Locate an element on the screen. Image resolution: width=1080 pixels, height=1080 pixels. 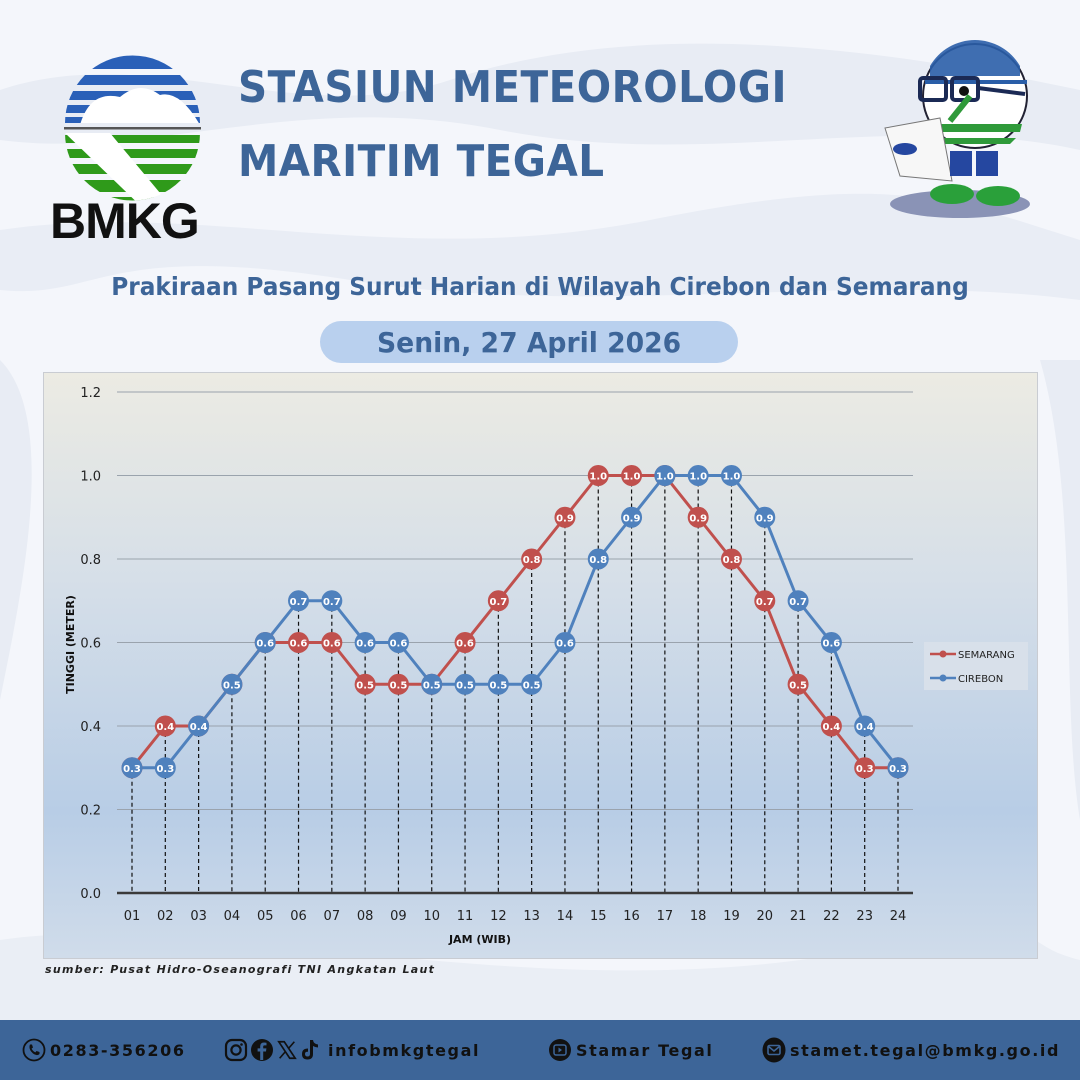
legend-label: SEMARANG is located at coordinates (986, 655).